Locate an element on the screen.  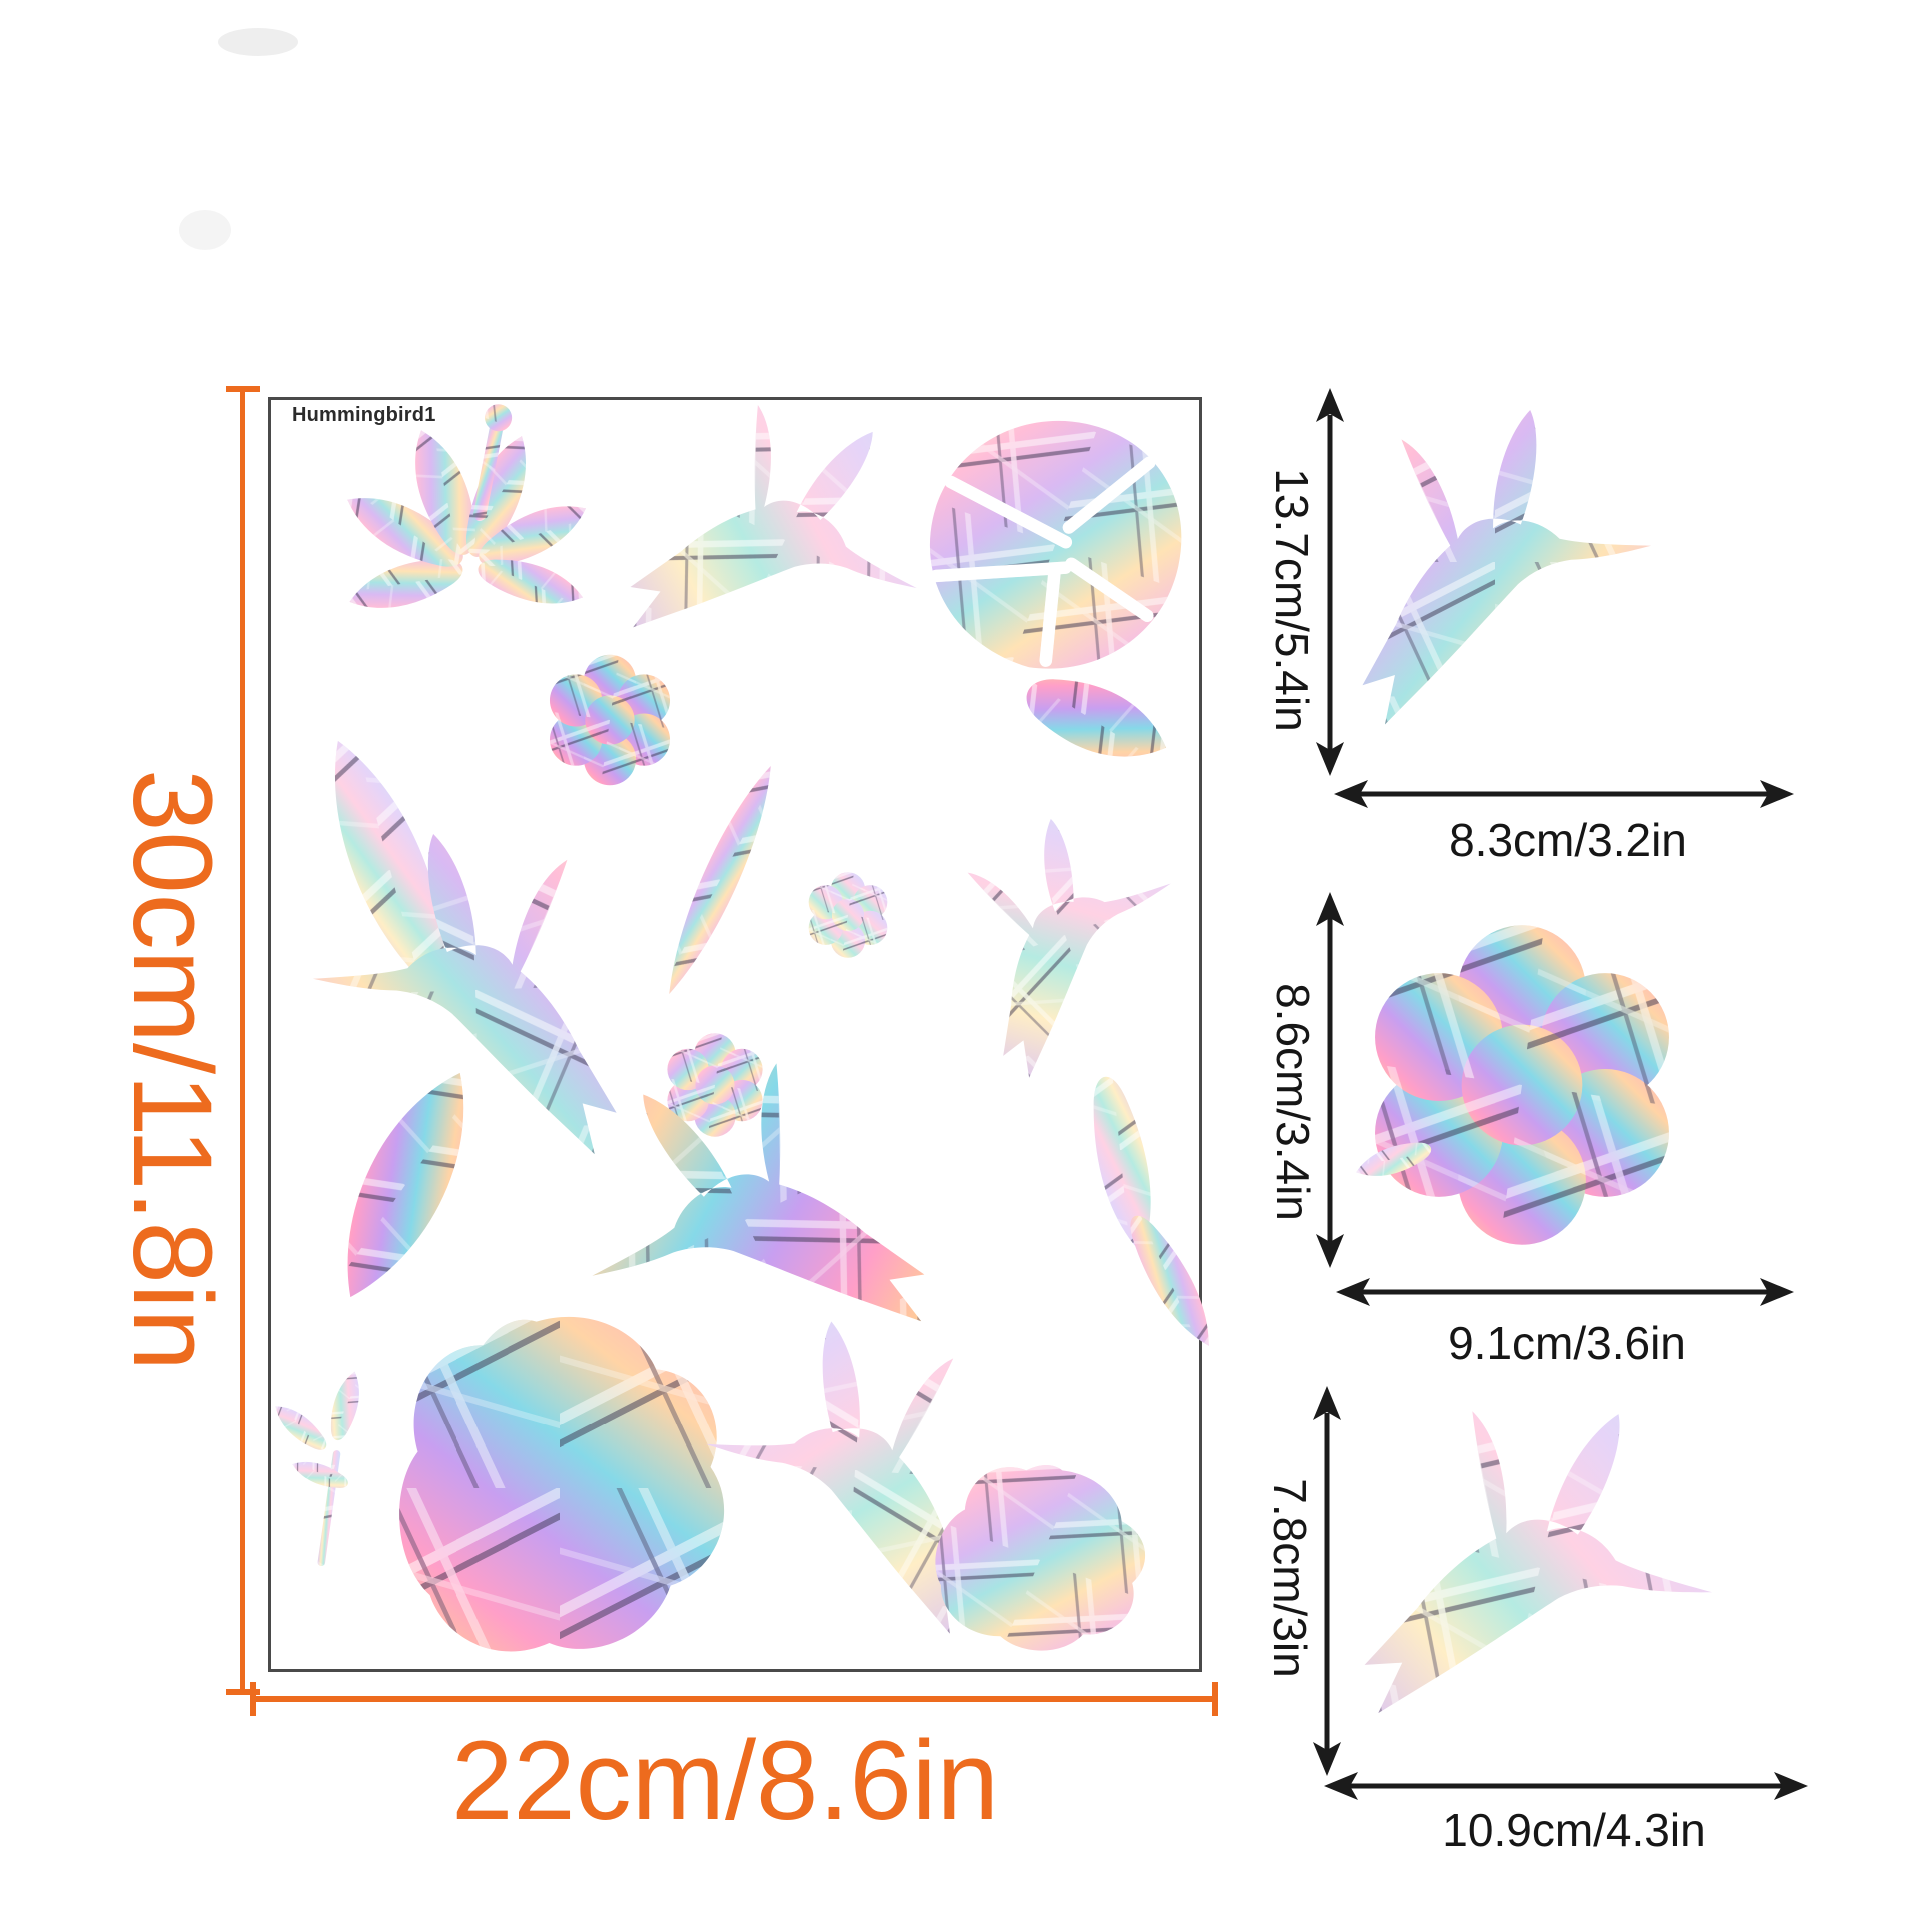
sticker-monstera-leaf is located at coordinates (1055, 545).